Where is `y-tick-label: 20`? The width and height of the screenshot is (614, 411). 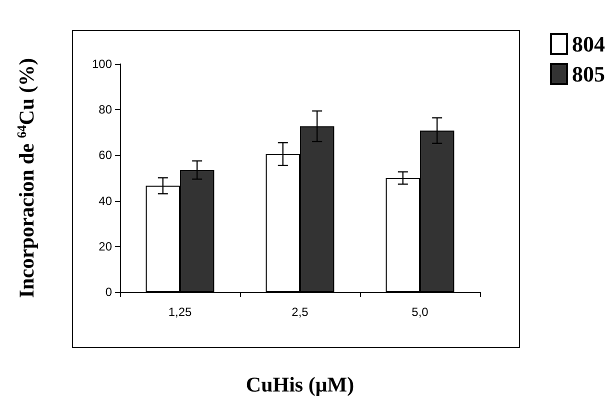
y-tick-label: 20 is located at coordinates (105, 246).